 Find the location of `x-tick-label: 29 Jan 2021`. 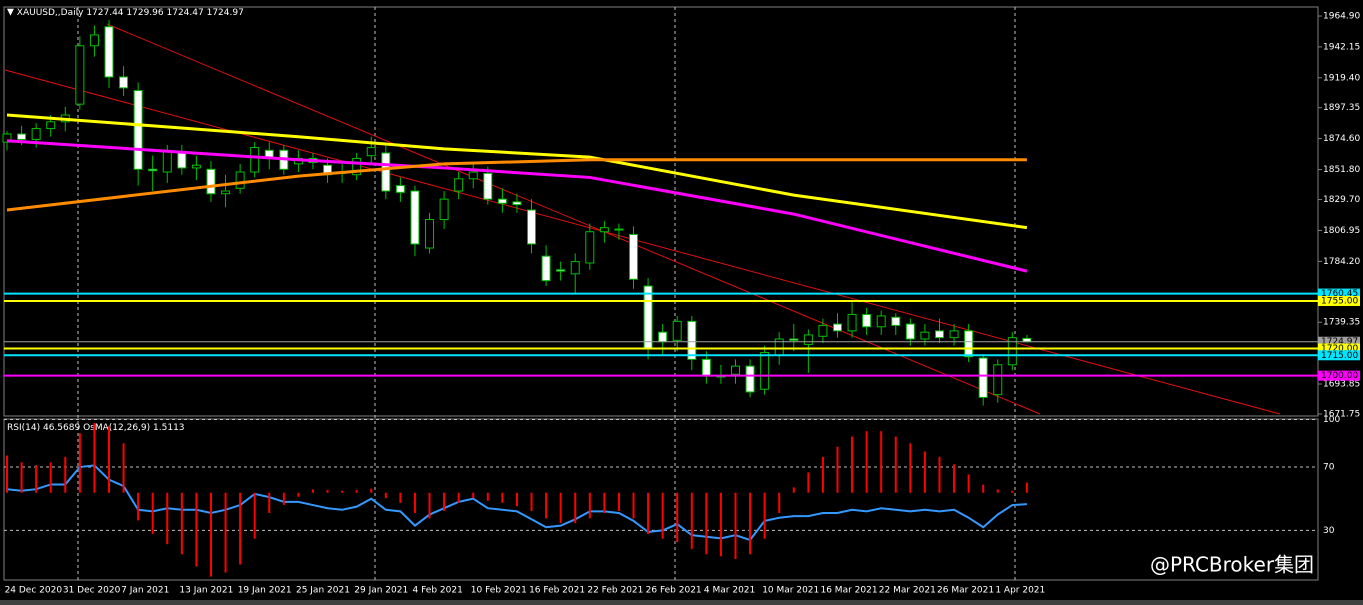

x-tick-label: 29 Jan 2021 is located at coordinates (381, 591).